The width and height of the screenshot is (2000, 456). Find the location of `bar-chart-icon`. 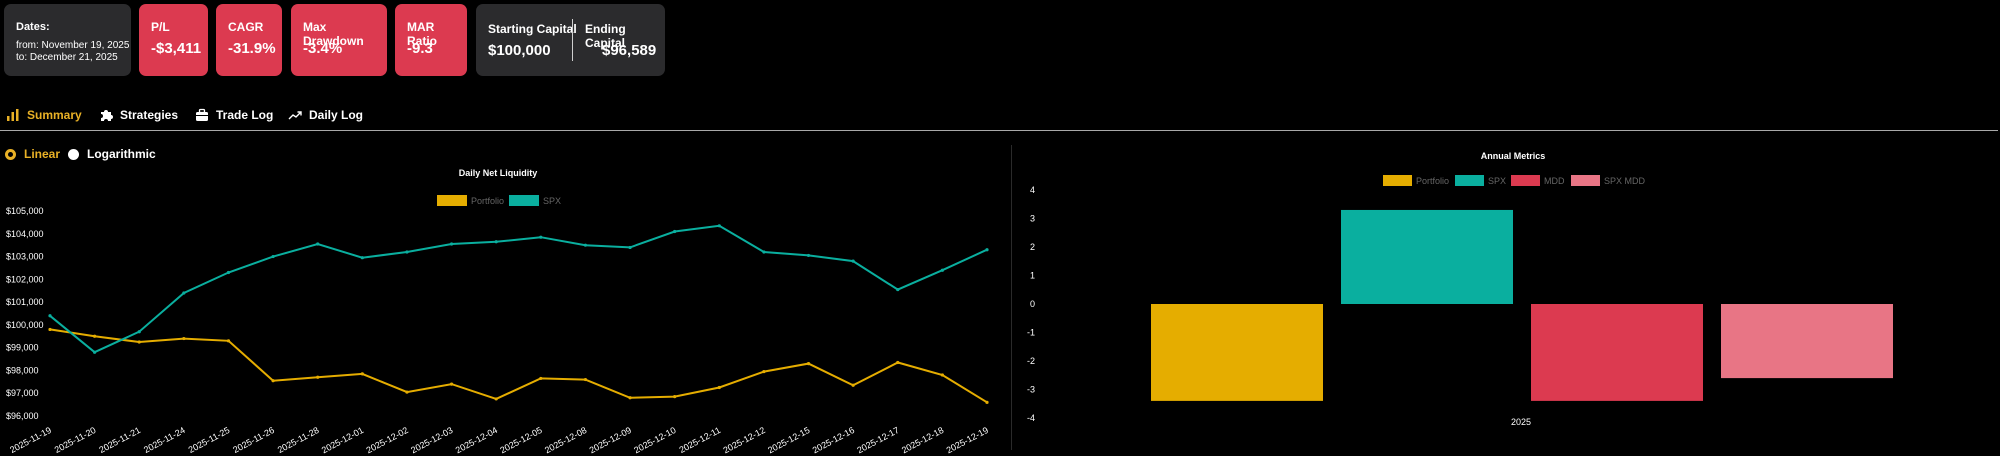

bar-chart-icon is located at coordinates (13, 115).